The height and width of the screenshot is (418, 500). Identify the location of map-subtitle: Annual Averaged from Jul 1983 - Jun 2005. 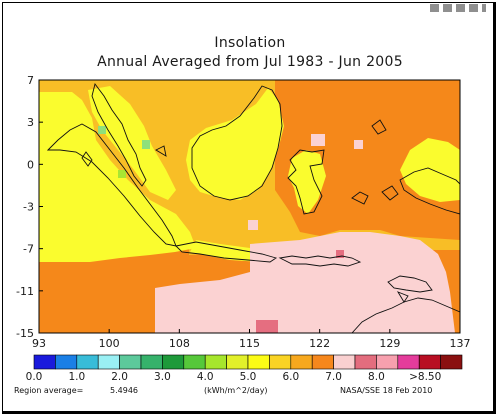
(250, 62).